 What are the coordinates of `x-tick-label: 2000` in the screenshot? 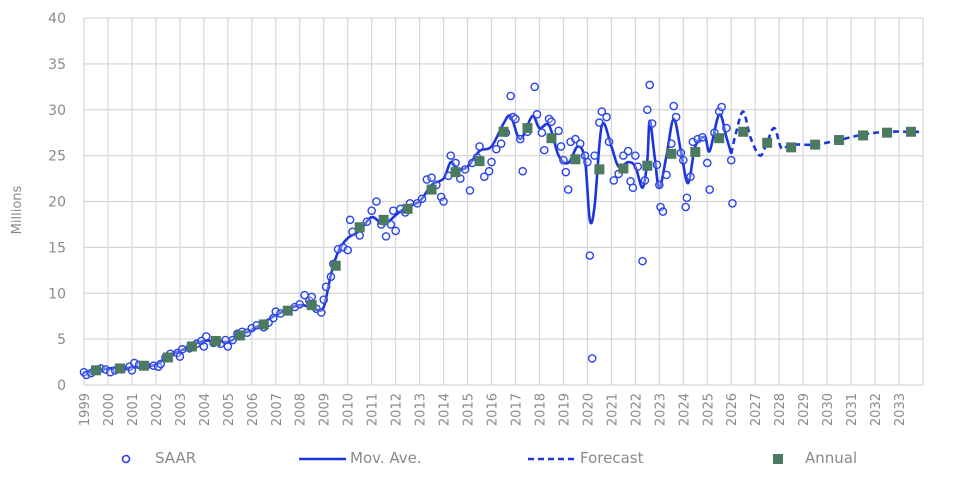 It's located at (109, 409).